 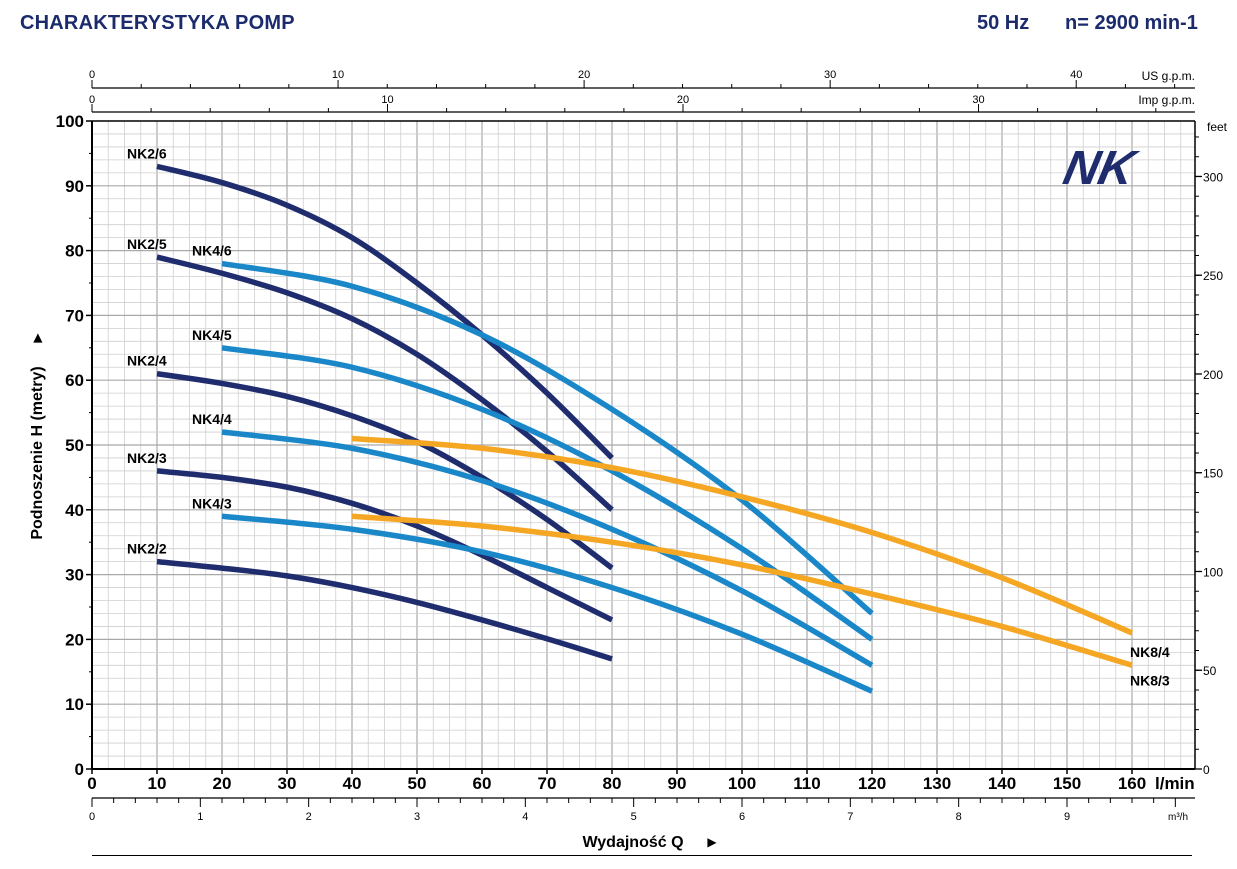 I want to click on series-label-nk2-5: NK2/5, so click(x=147, y=244).